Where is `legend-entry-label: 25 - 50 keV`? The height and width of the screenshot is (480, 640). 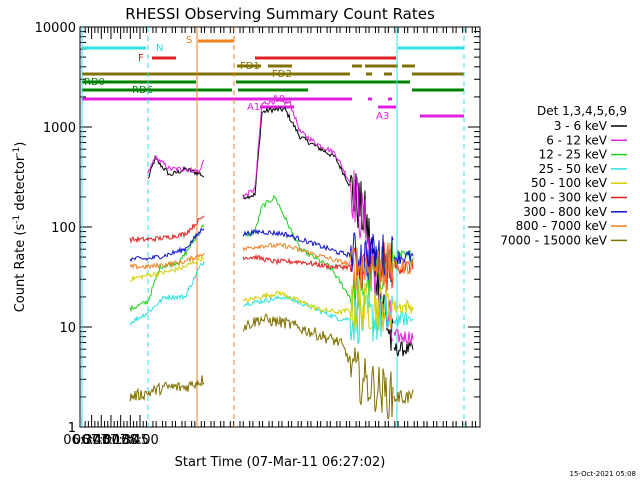
legend-entry-label: 25 - 50 keV is located at coordinates (573, 169).